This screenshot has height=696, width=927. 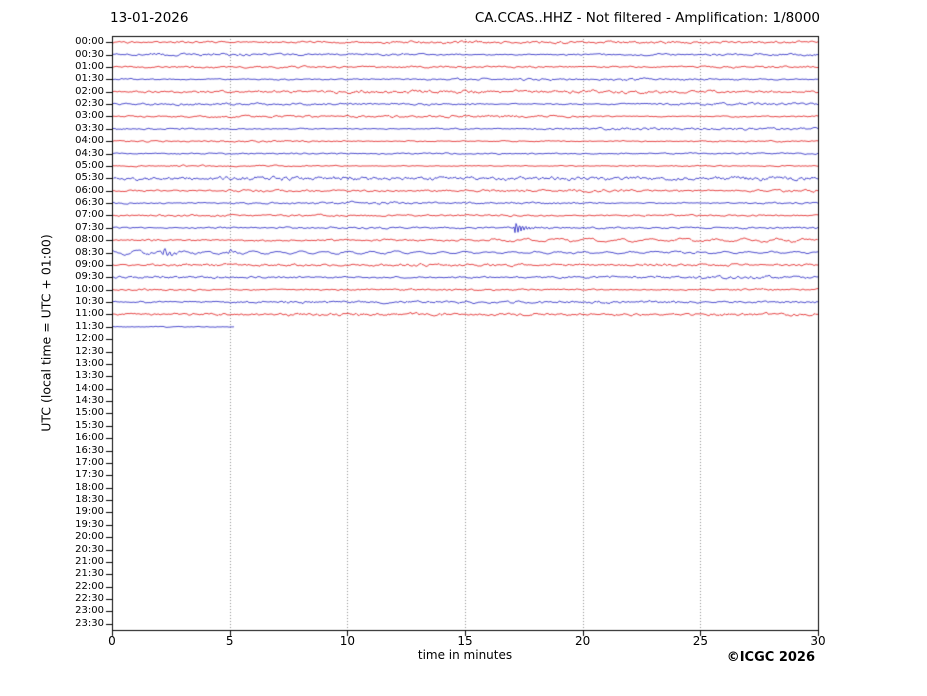 I want to click on x-tick-label: 15, so click(x=465, y=641).